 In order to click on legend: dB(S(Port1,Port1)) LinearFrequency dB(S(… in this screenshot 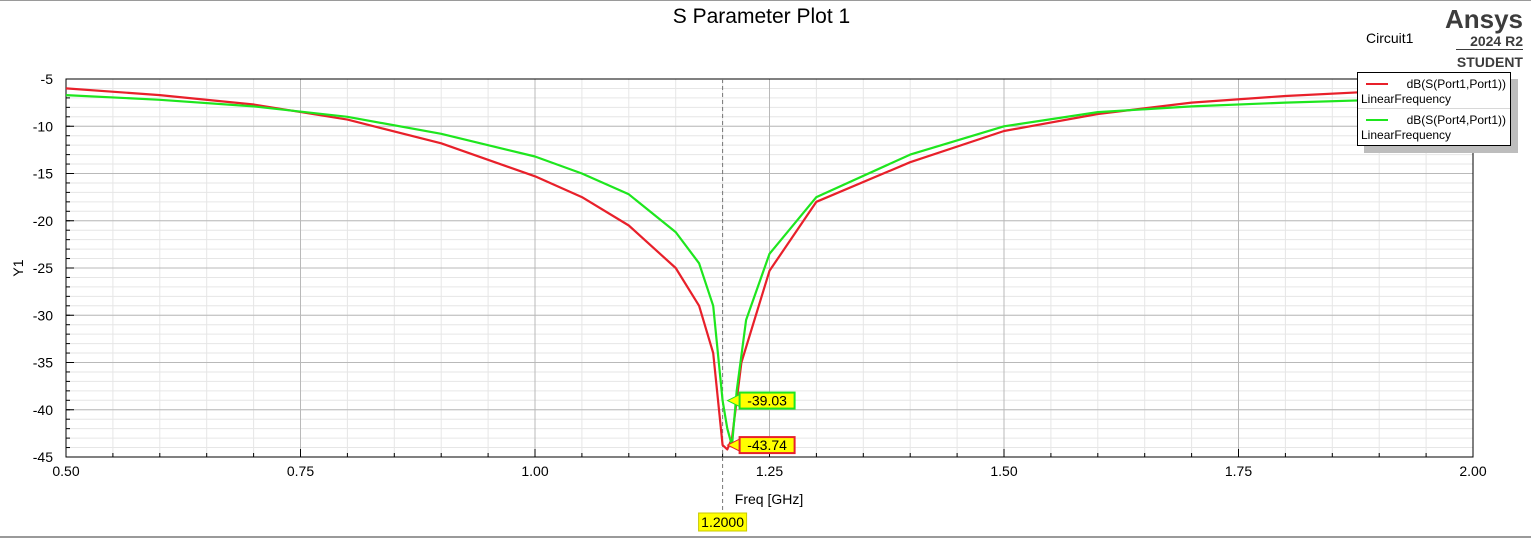, I will do `click(1434, 109)`.